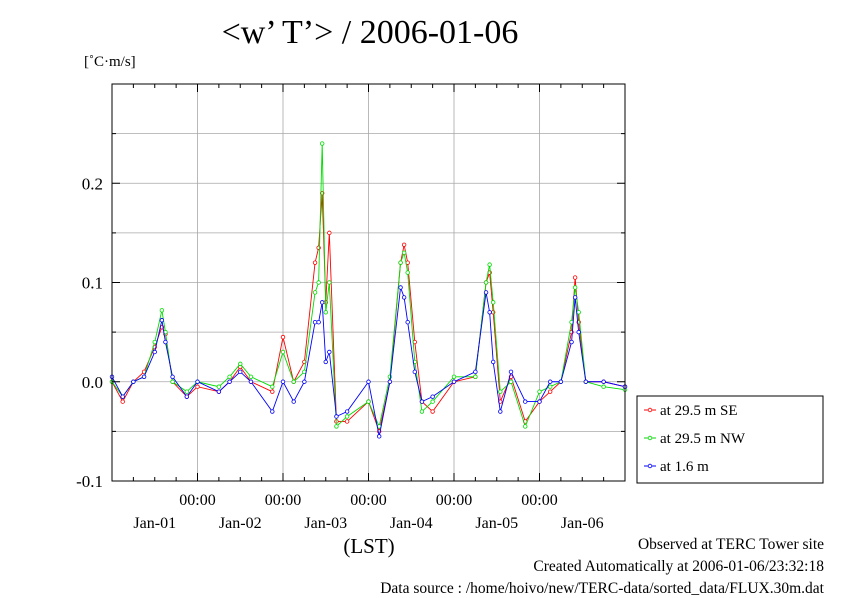 This screenshot has height=598, width=842. I want to click on x-axis-label: (LST), so click(368, 546).